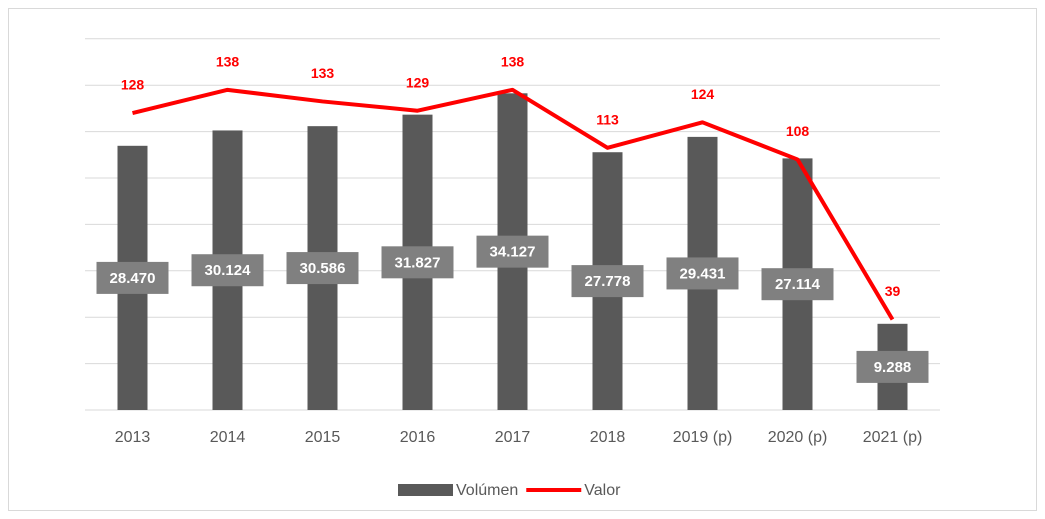 The height and width of the screenshot is (519, 1045). What do you see at coordinates (487, 490) in the screenshot?
I see `legend-label: Volúmen` at bounding box center [487, 490].